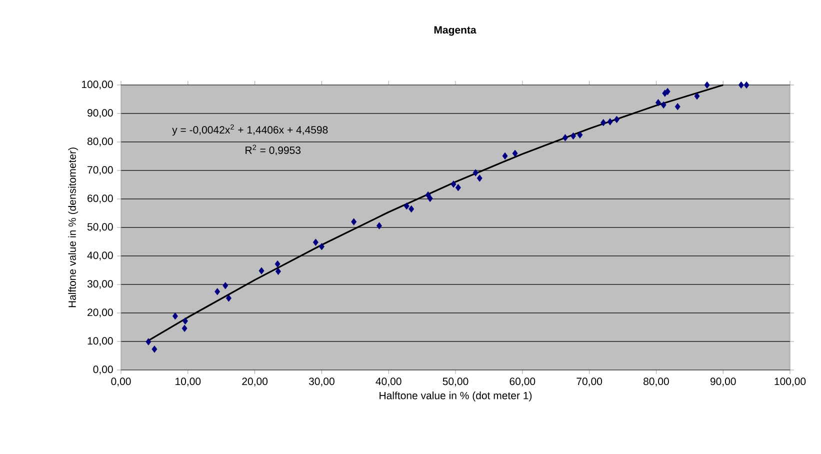 This screenshot has height=454, width=821. What do you see at coordinates (455, 31) in the screenshot?
I see `chart-title: Magenta` at bounding box center [455, 31].